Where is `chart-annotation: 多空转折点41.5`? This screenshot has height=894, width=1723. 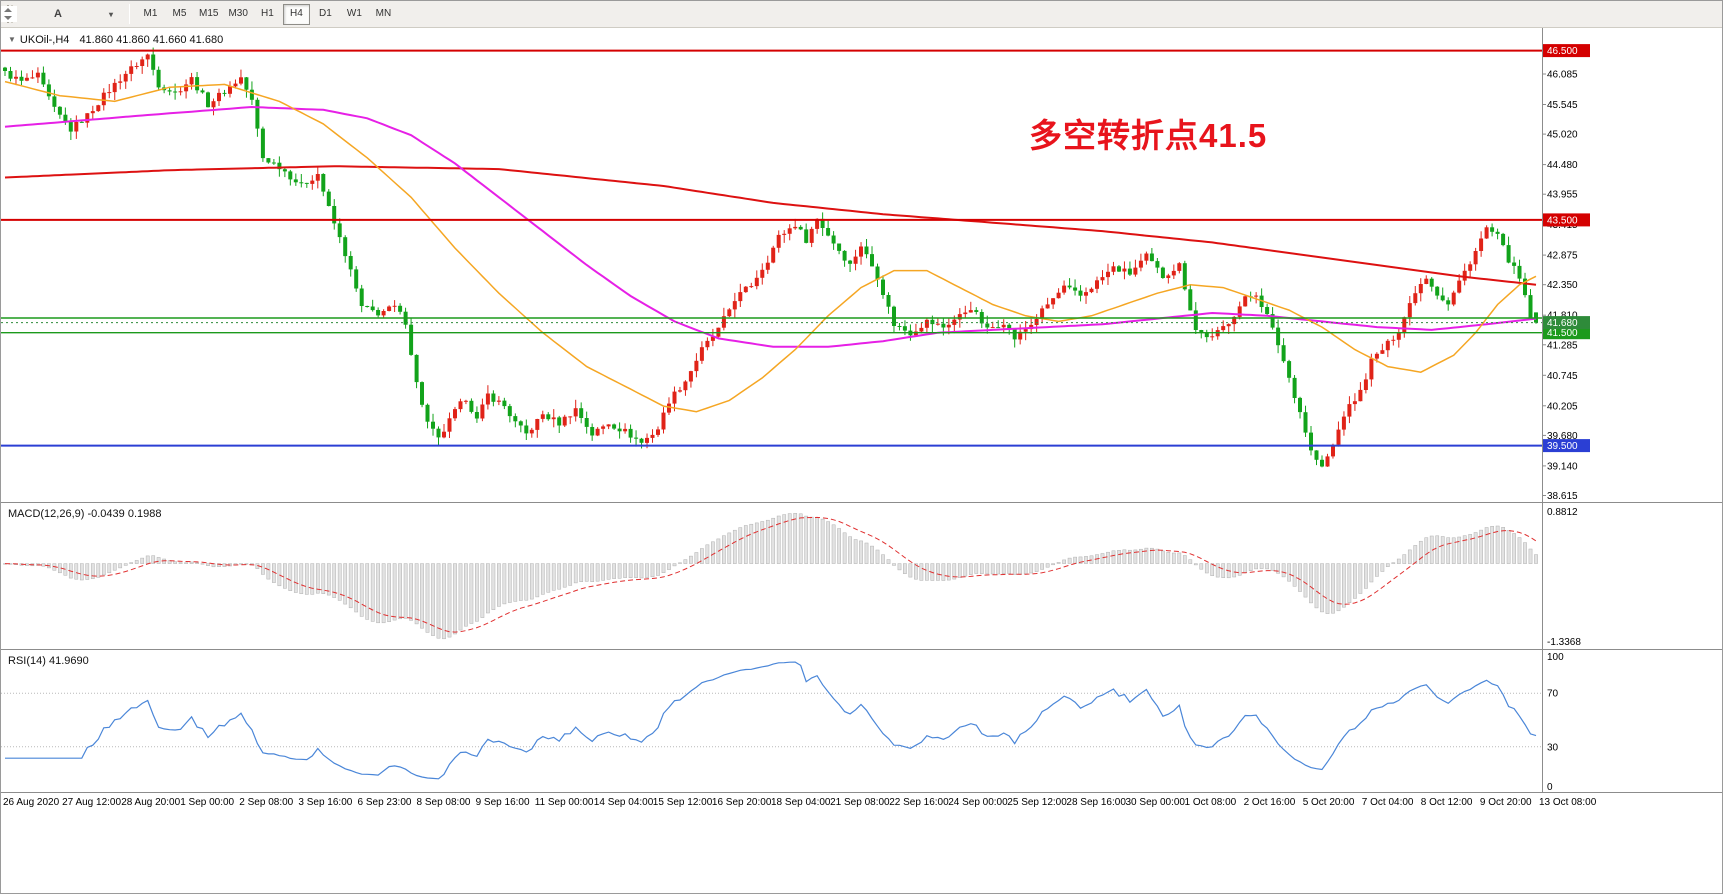
chart-annotation: 多空转折点41.5 is located at coordinates (1148, 135).